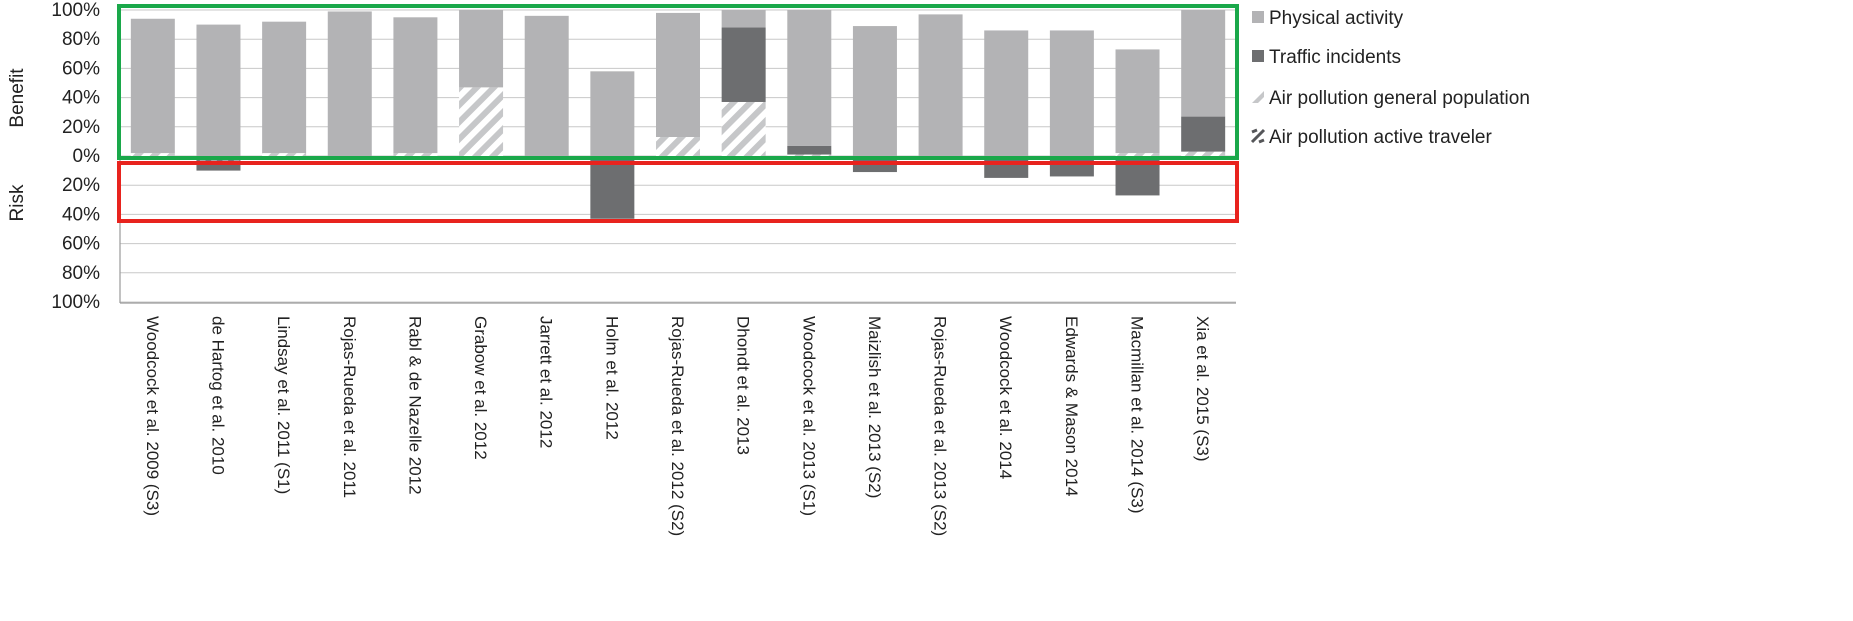  What do you see at coordinates (1380, 137) in the screenshot?
I see `legend-label: Air pollution active traveler` at bounding box center [1380, 137].